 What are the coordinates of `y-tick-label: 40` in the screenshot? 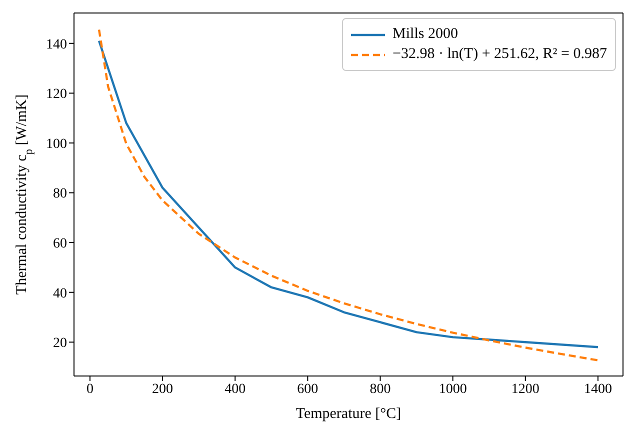 It's located at (60, 294).